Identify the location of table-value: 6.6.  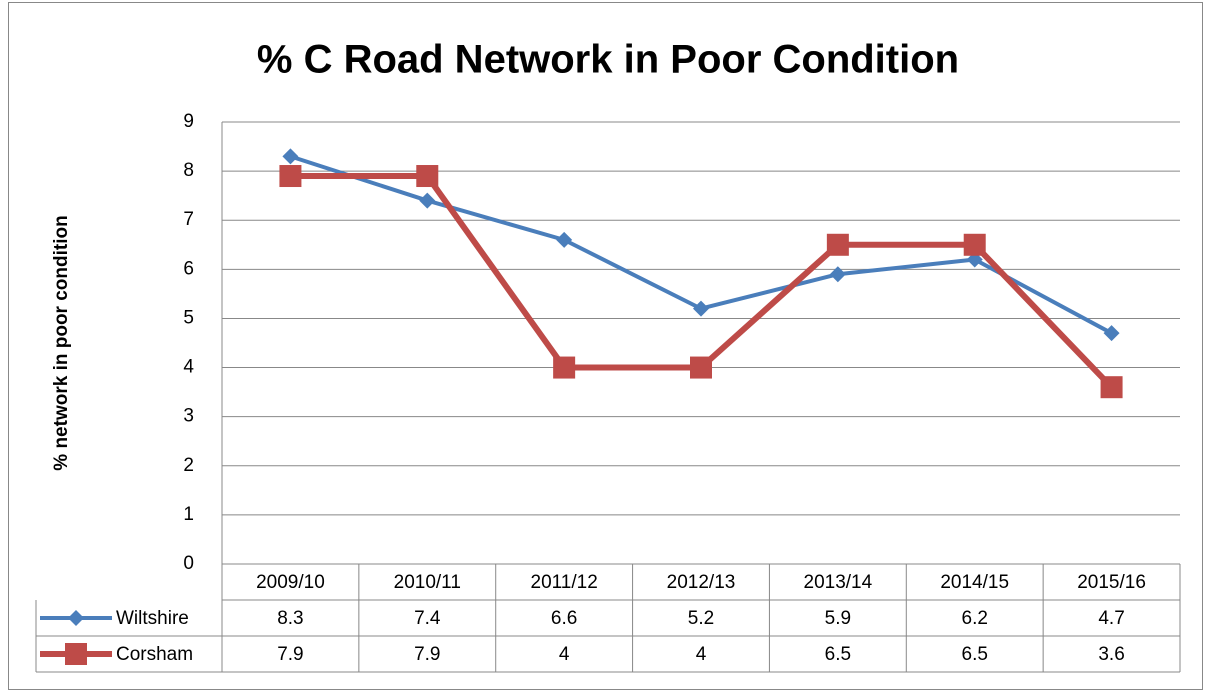
(564, 618).